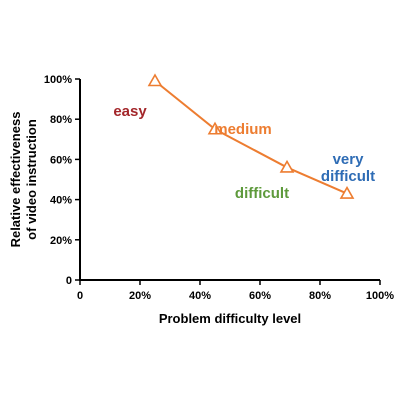  What do you see at coordinates (243, 129) in the screenshot?
I see `annotation-label: medium` at bounding box center [243, 129].